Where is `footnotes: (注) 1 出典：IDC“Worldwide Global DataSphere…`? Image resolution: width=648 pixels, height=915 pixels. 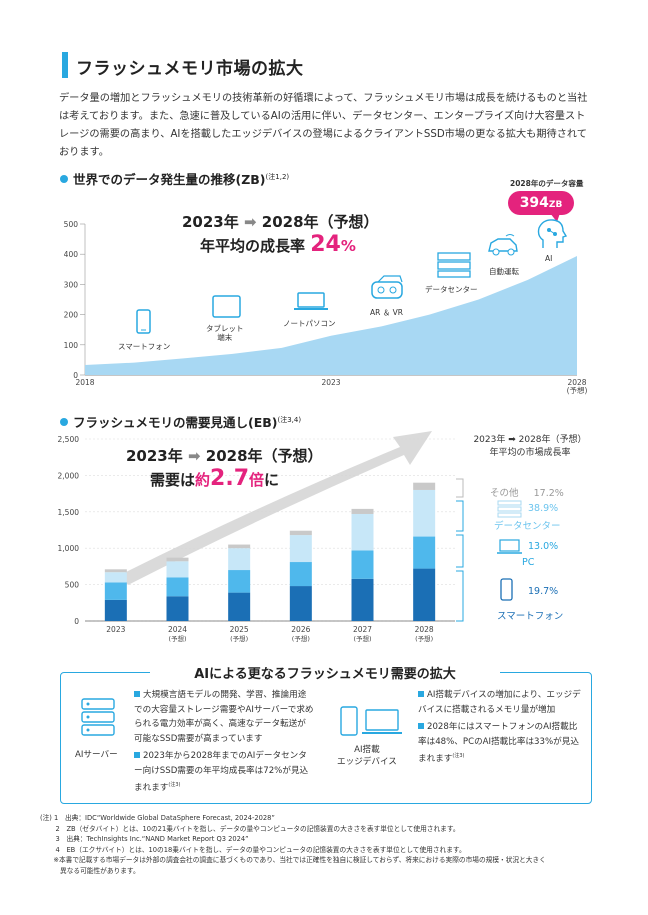
footnotes: (注) 1 出典：IDC“Worldwide Global DataSphere… is located at coordinates (330, 844).